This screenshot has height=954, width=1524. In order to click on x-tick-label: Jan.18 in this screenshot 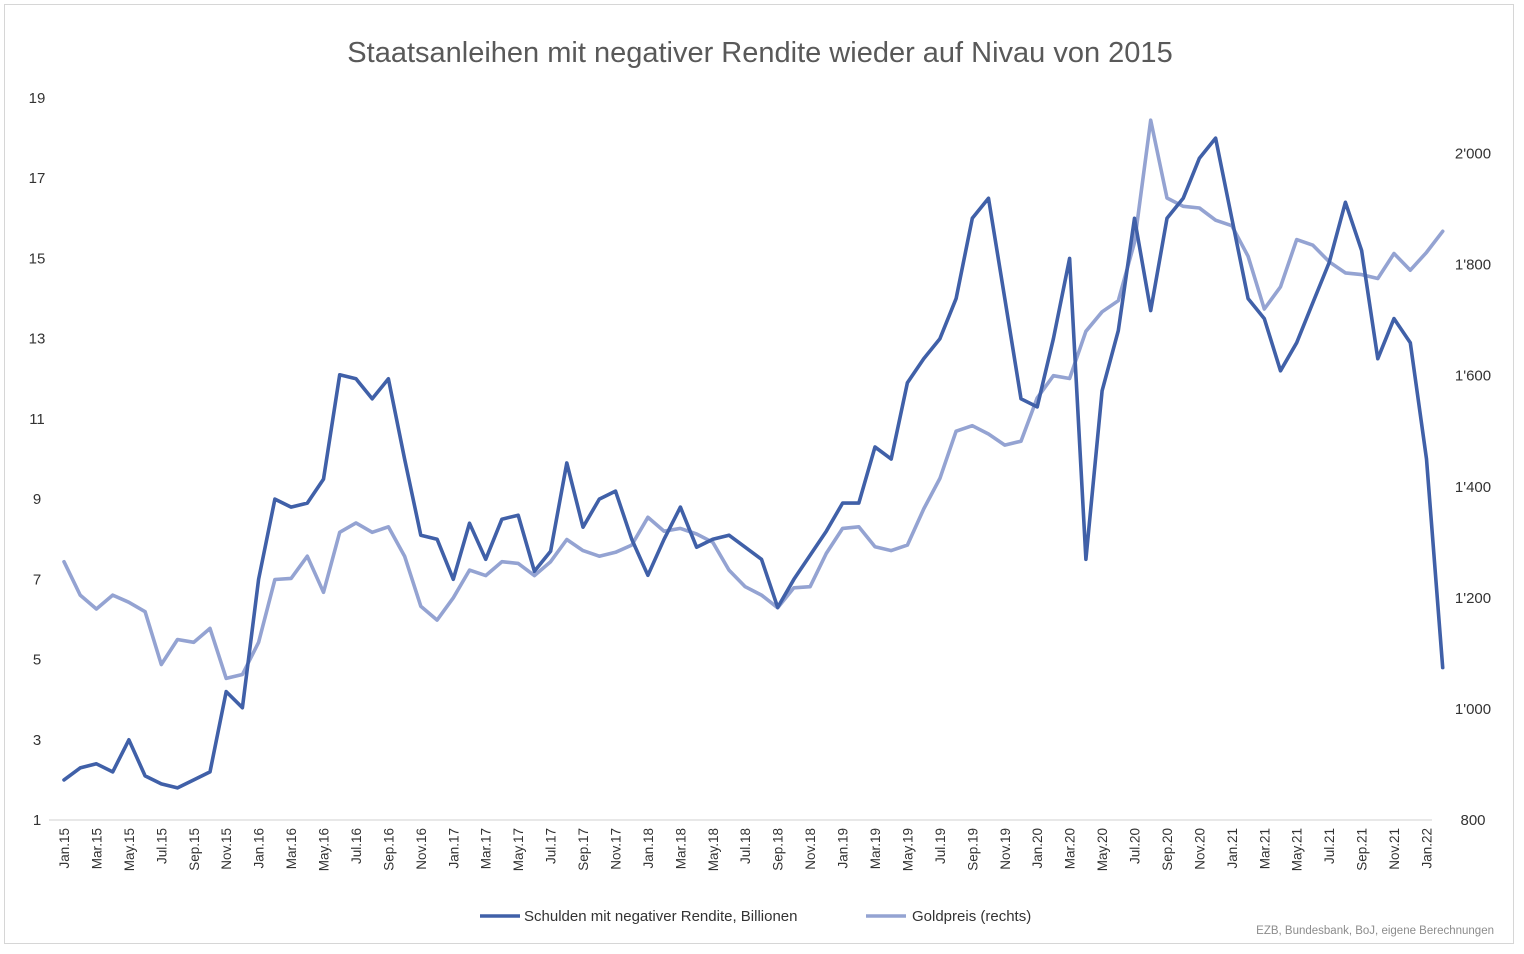, I will do `click(648, 848)`.